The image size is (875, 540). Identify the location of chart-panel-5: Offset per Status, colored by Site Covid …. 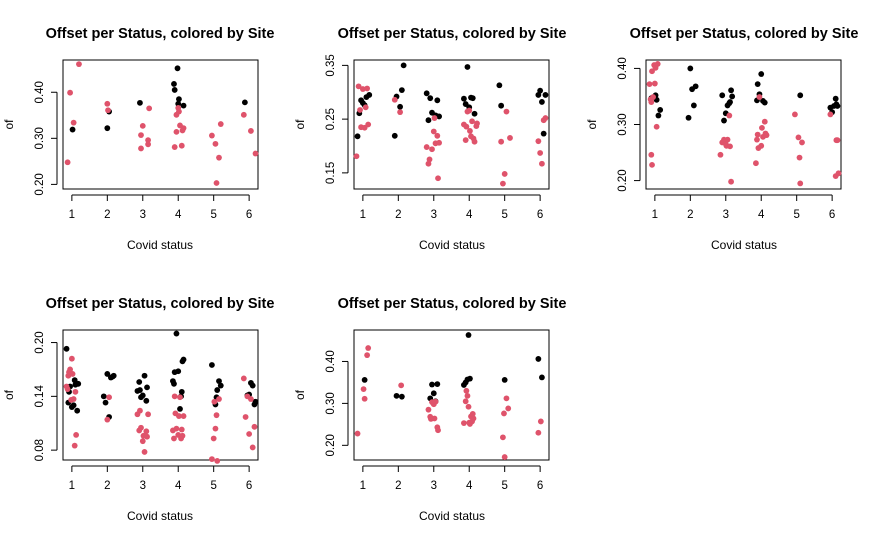
(429, 409).